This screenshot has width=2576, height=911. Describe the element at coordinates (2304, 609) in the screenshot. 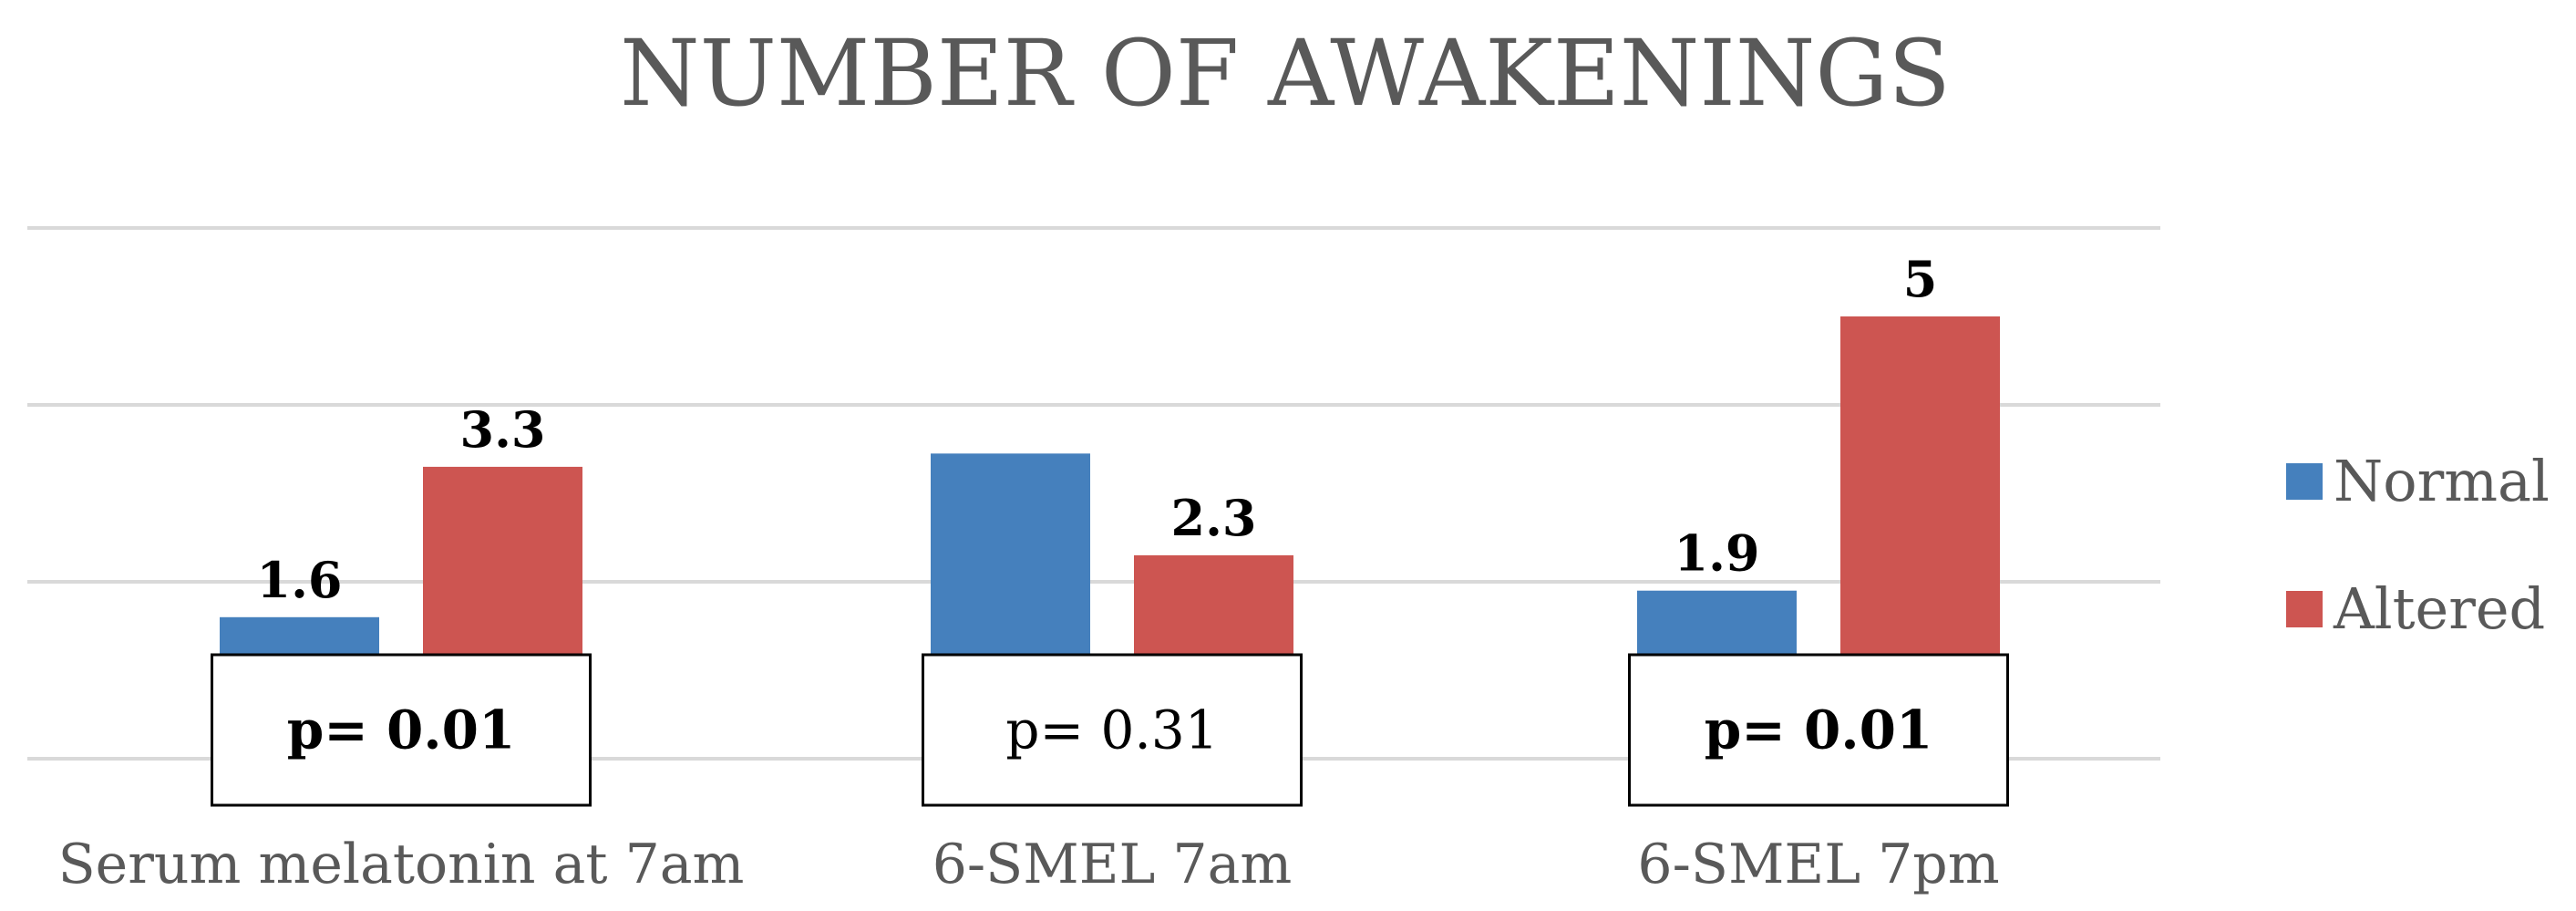

I see `legend-swatch-altered` at that location.